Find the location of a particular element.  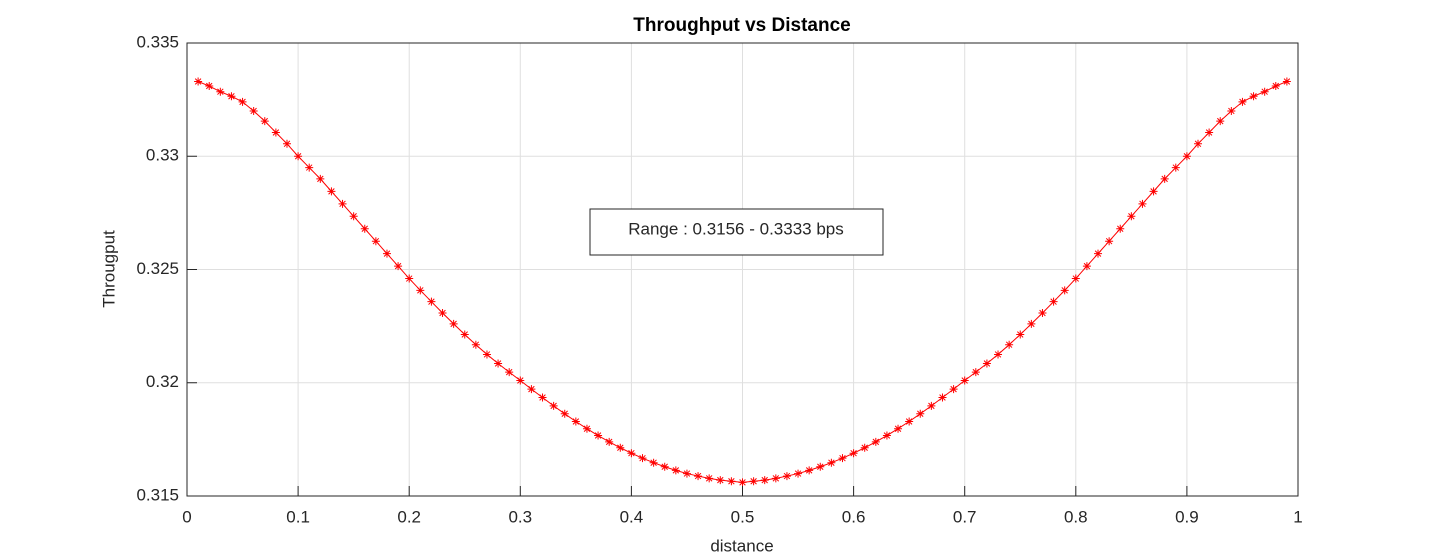

x-tick-label: 0.3 is located at coordinates (520, 516).